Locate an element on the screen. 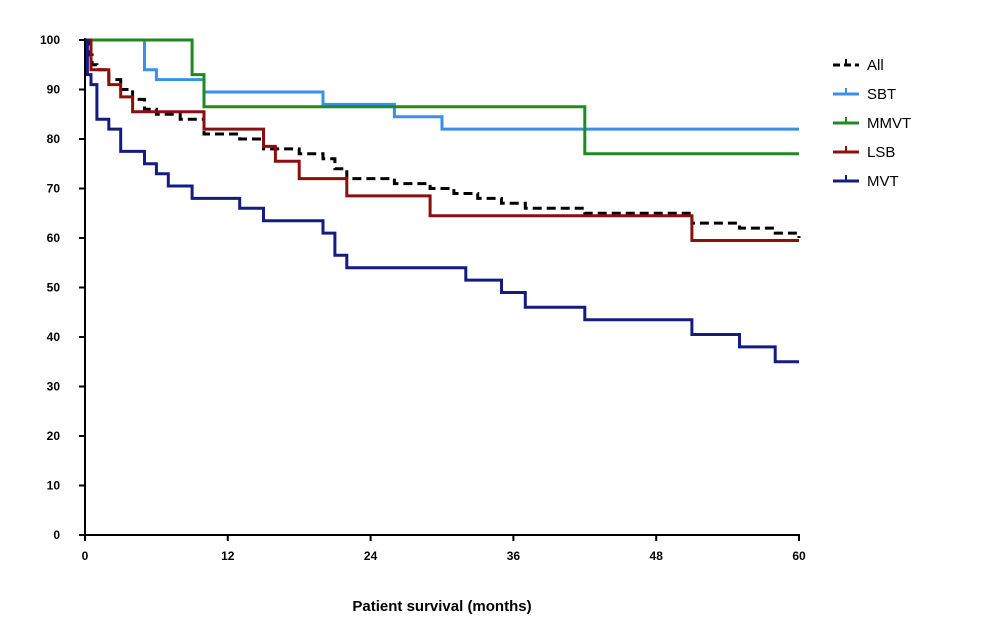 This screenshot has width=1006, height=628. series-line-mmvt is located at coordinates (442, 97).